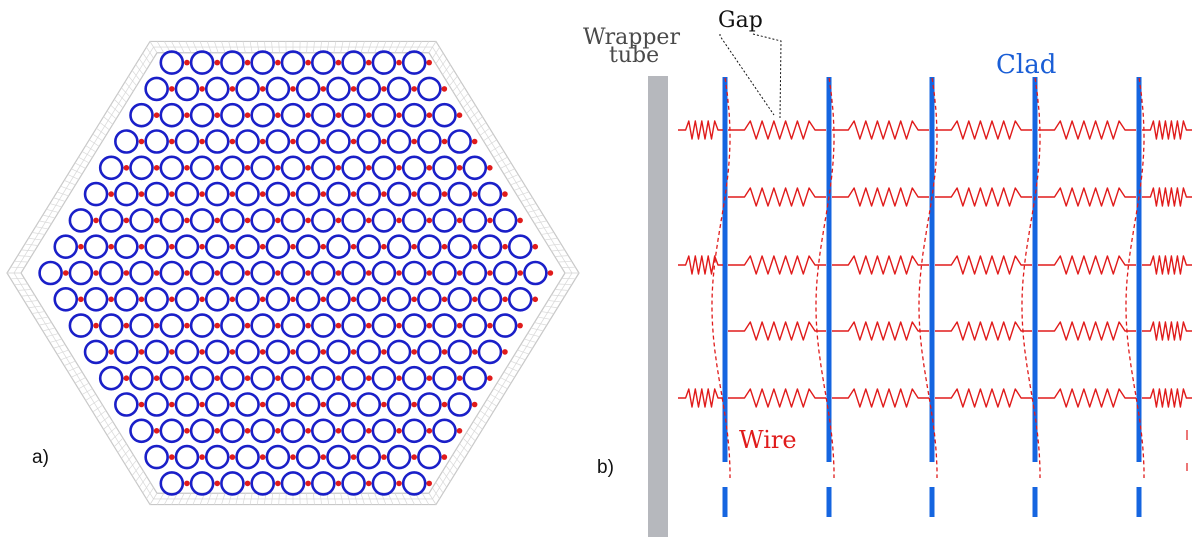 The height and width of the screenshot is (537, 1192). Describe the element at coordinates (1031, 277) in the screenshot. I see `wire-dashed-curve` at that location.